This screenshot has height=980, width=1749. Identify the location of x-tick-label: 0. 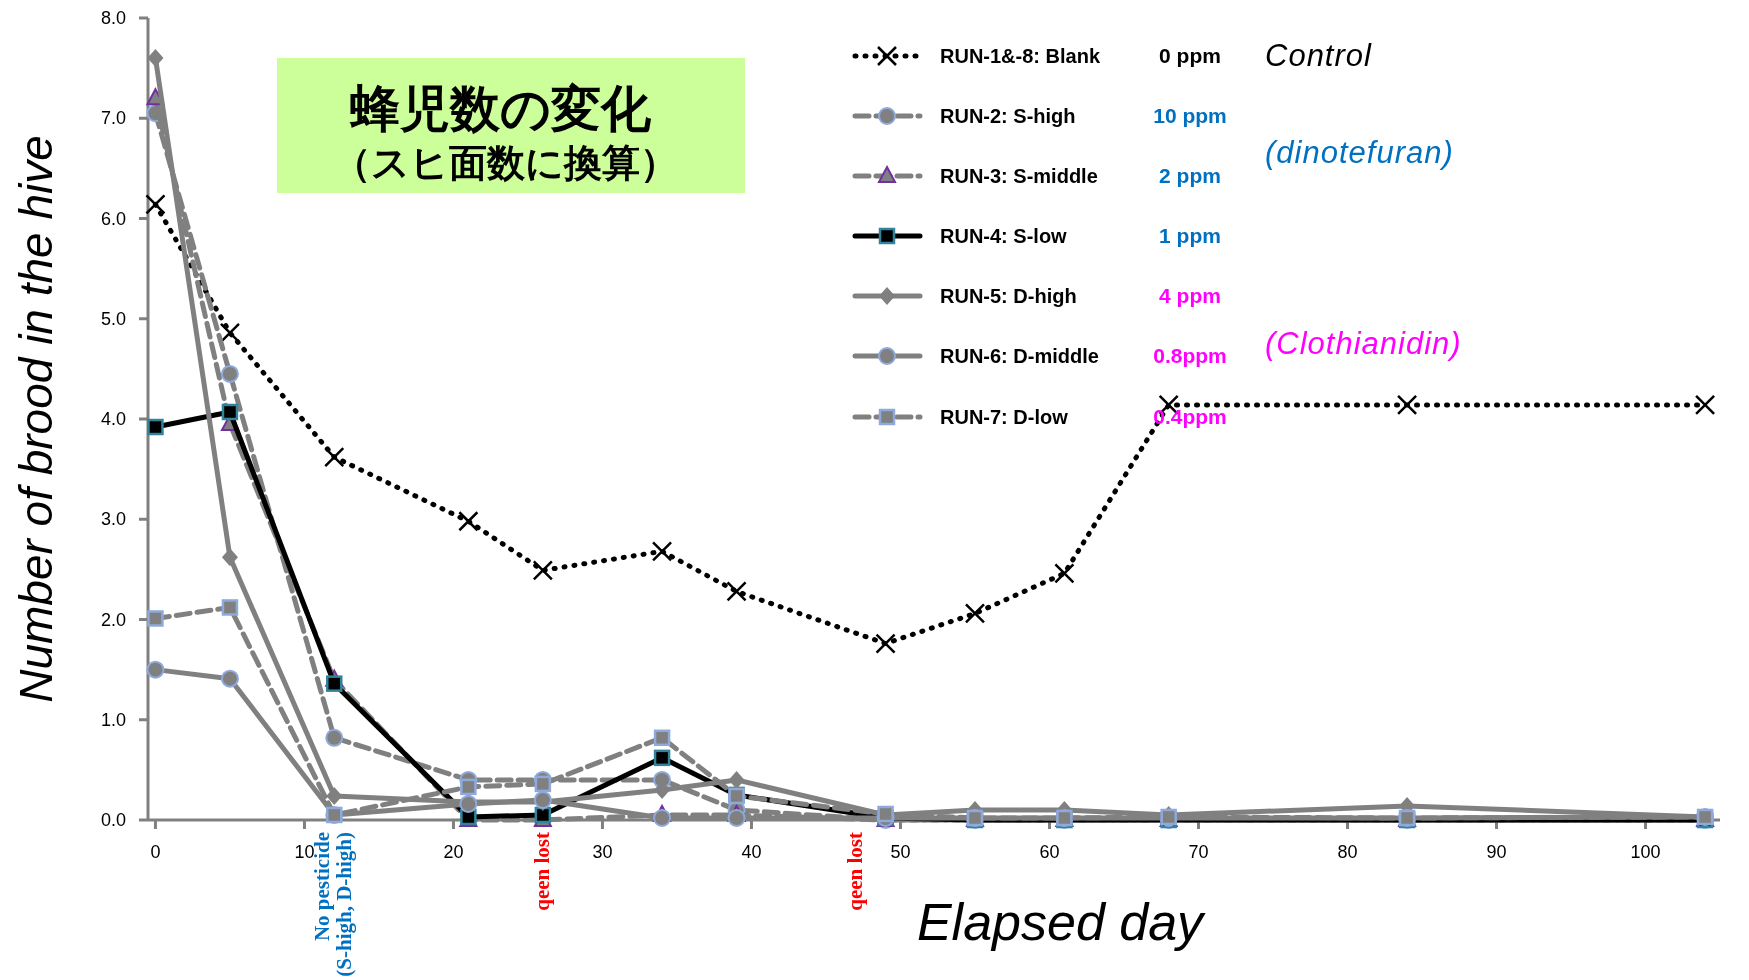
(155, 852).